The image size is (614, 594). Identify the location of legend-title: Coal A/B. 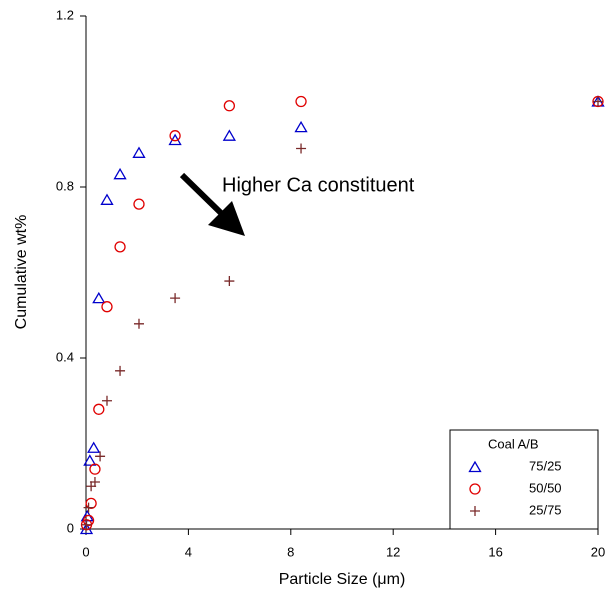
(513, 443).